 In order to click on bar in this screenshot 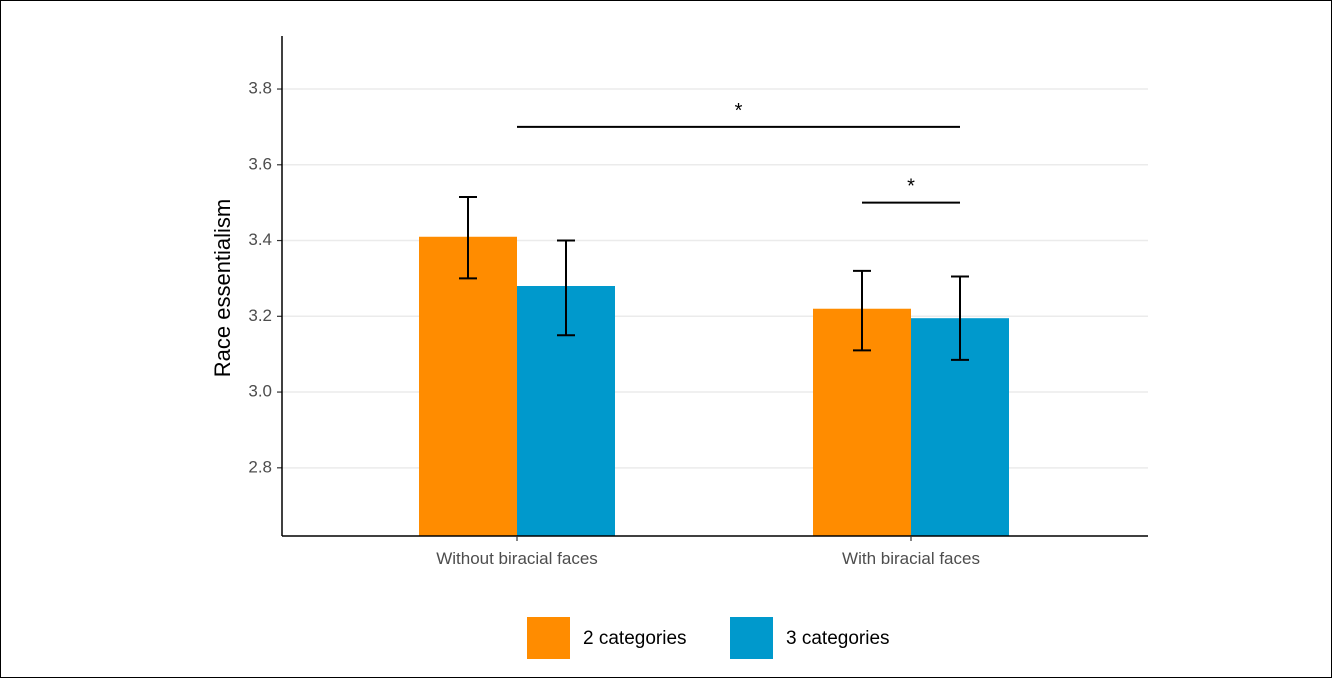, I will do `click(468, 386)`.